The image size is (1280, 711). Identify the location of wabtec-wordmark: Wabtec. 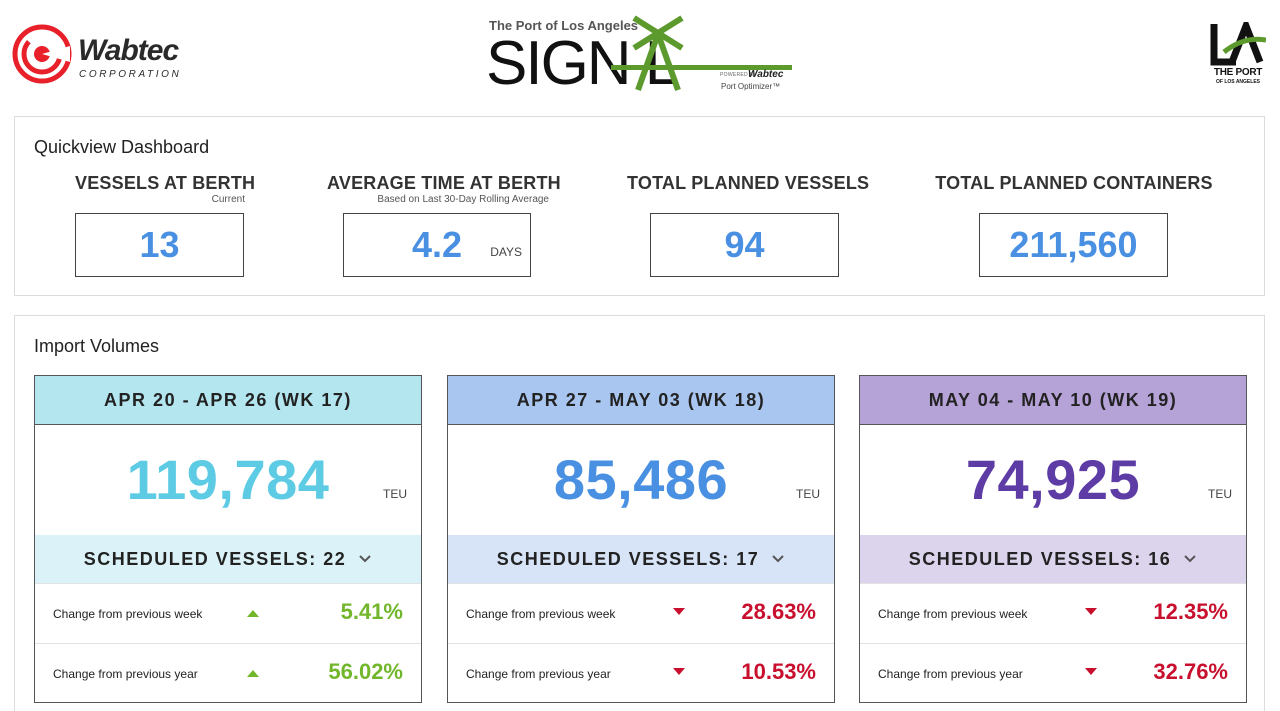
(128, 50).